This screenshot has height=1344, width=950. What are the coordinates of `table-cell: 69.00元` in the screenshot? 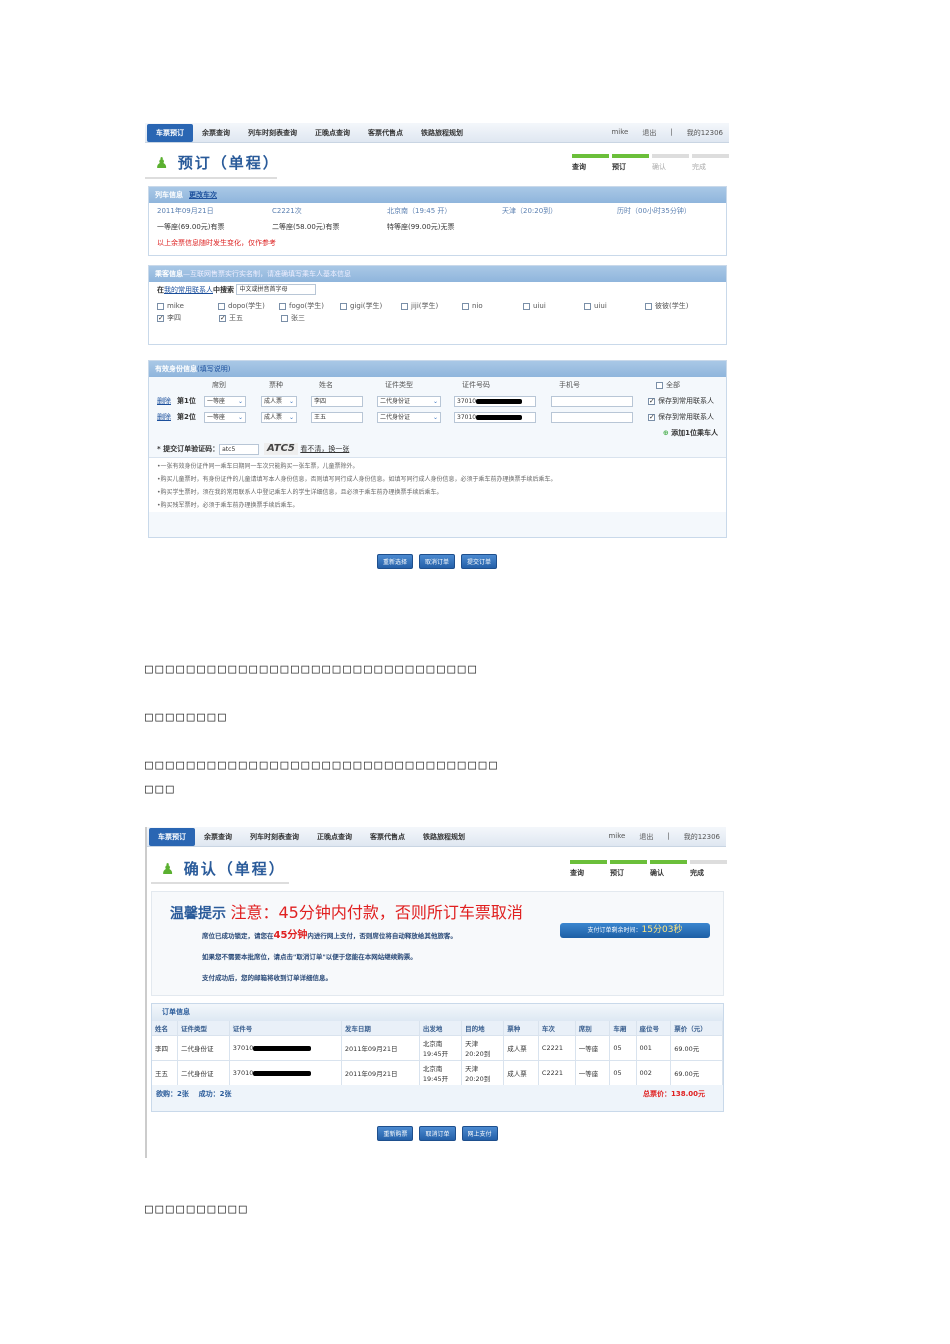 It's located at (696, 1072).